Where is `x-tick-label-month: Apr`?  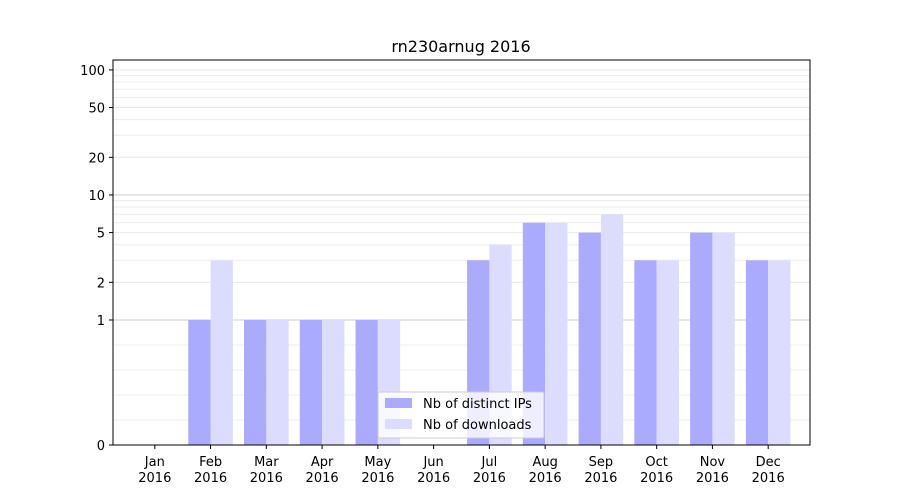 x-tick-label-month: Apr is located at coordinates (322, 462).